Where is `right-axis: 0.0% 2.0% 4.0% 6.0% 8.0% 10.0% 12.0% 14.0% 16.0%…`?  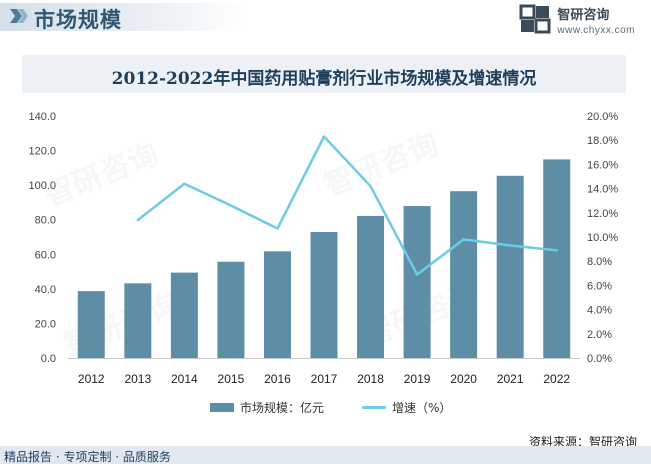 right-axis: 0.0% 2.0% 4.0% 6.0% 8.0% 10.0% 12.0% 14.0% 16.0%… is located at coordinates (602, 238).